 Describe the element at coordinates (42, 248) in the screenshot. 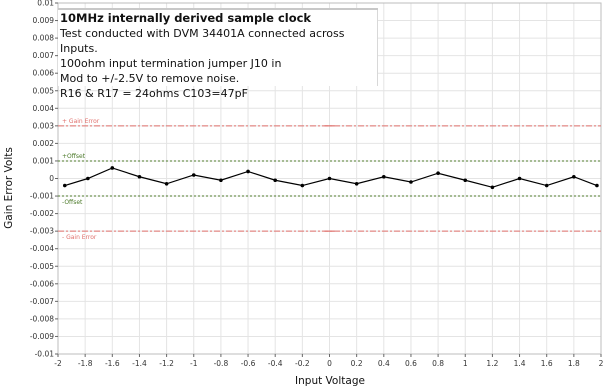

I see `y-tick-label: -0.004` at that location.